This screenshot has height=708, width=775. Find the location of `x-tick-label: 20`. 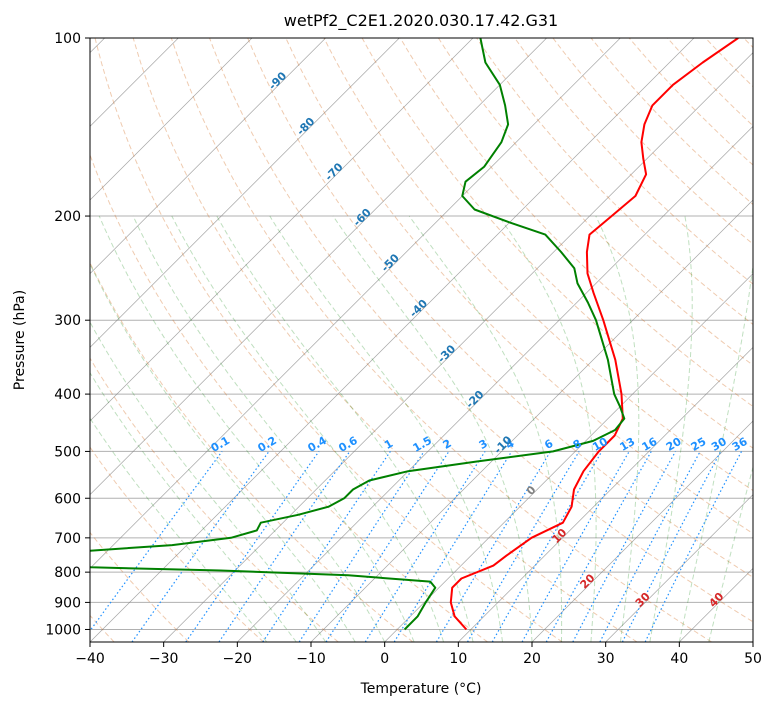

x-tick-label: 20 is located at coordinates (532, 659).